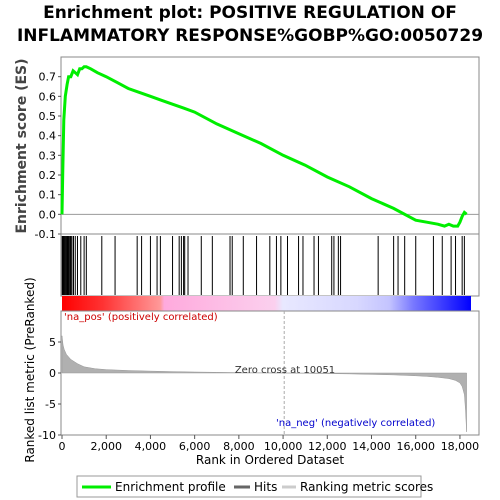 The width and height of the screenshot is (500, 500). Describe the element at coordinates (52, 373) in the screenshot. I see `metric-y-tick-label: 0` at that location.